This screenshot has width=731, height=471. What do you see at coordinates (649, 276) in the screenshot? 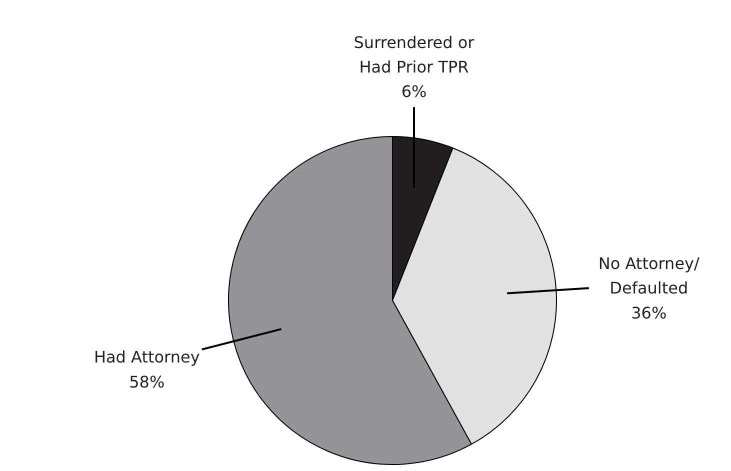
I see `slice-label: No Attorney/ Defaulted` at bounding box center [649, 276].